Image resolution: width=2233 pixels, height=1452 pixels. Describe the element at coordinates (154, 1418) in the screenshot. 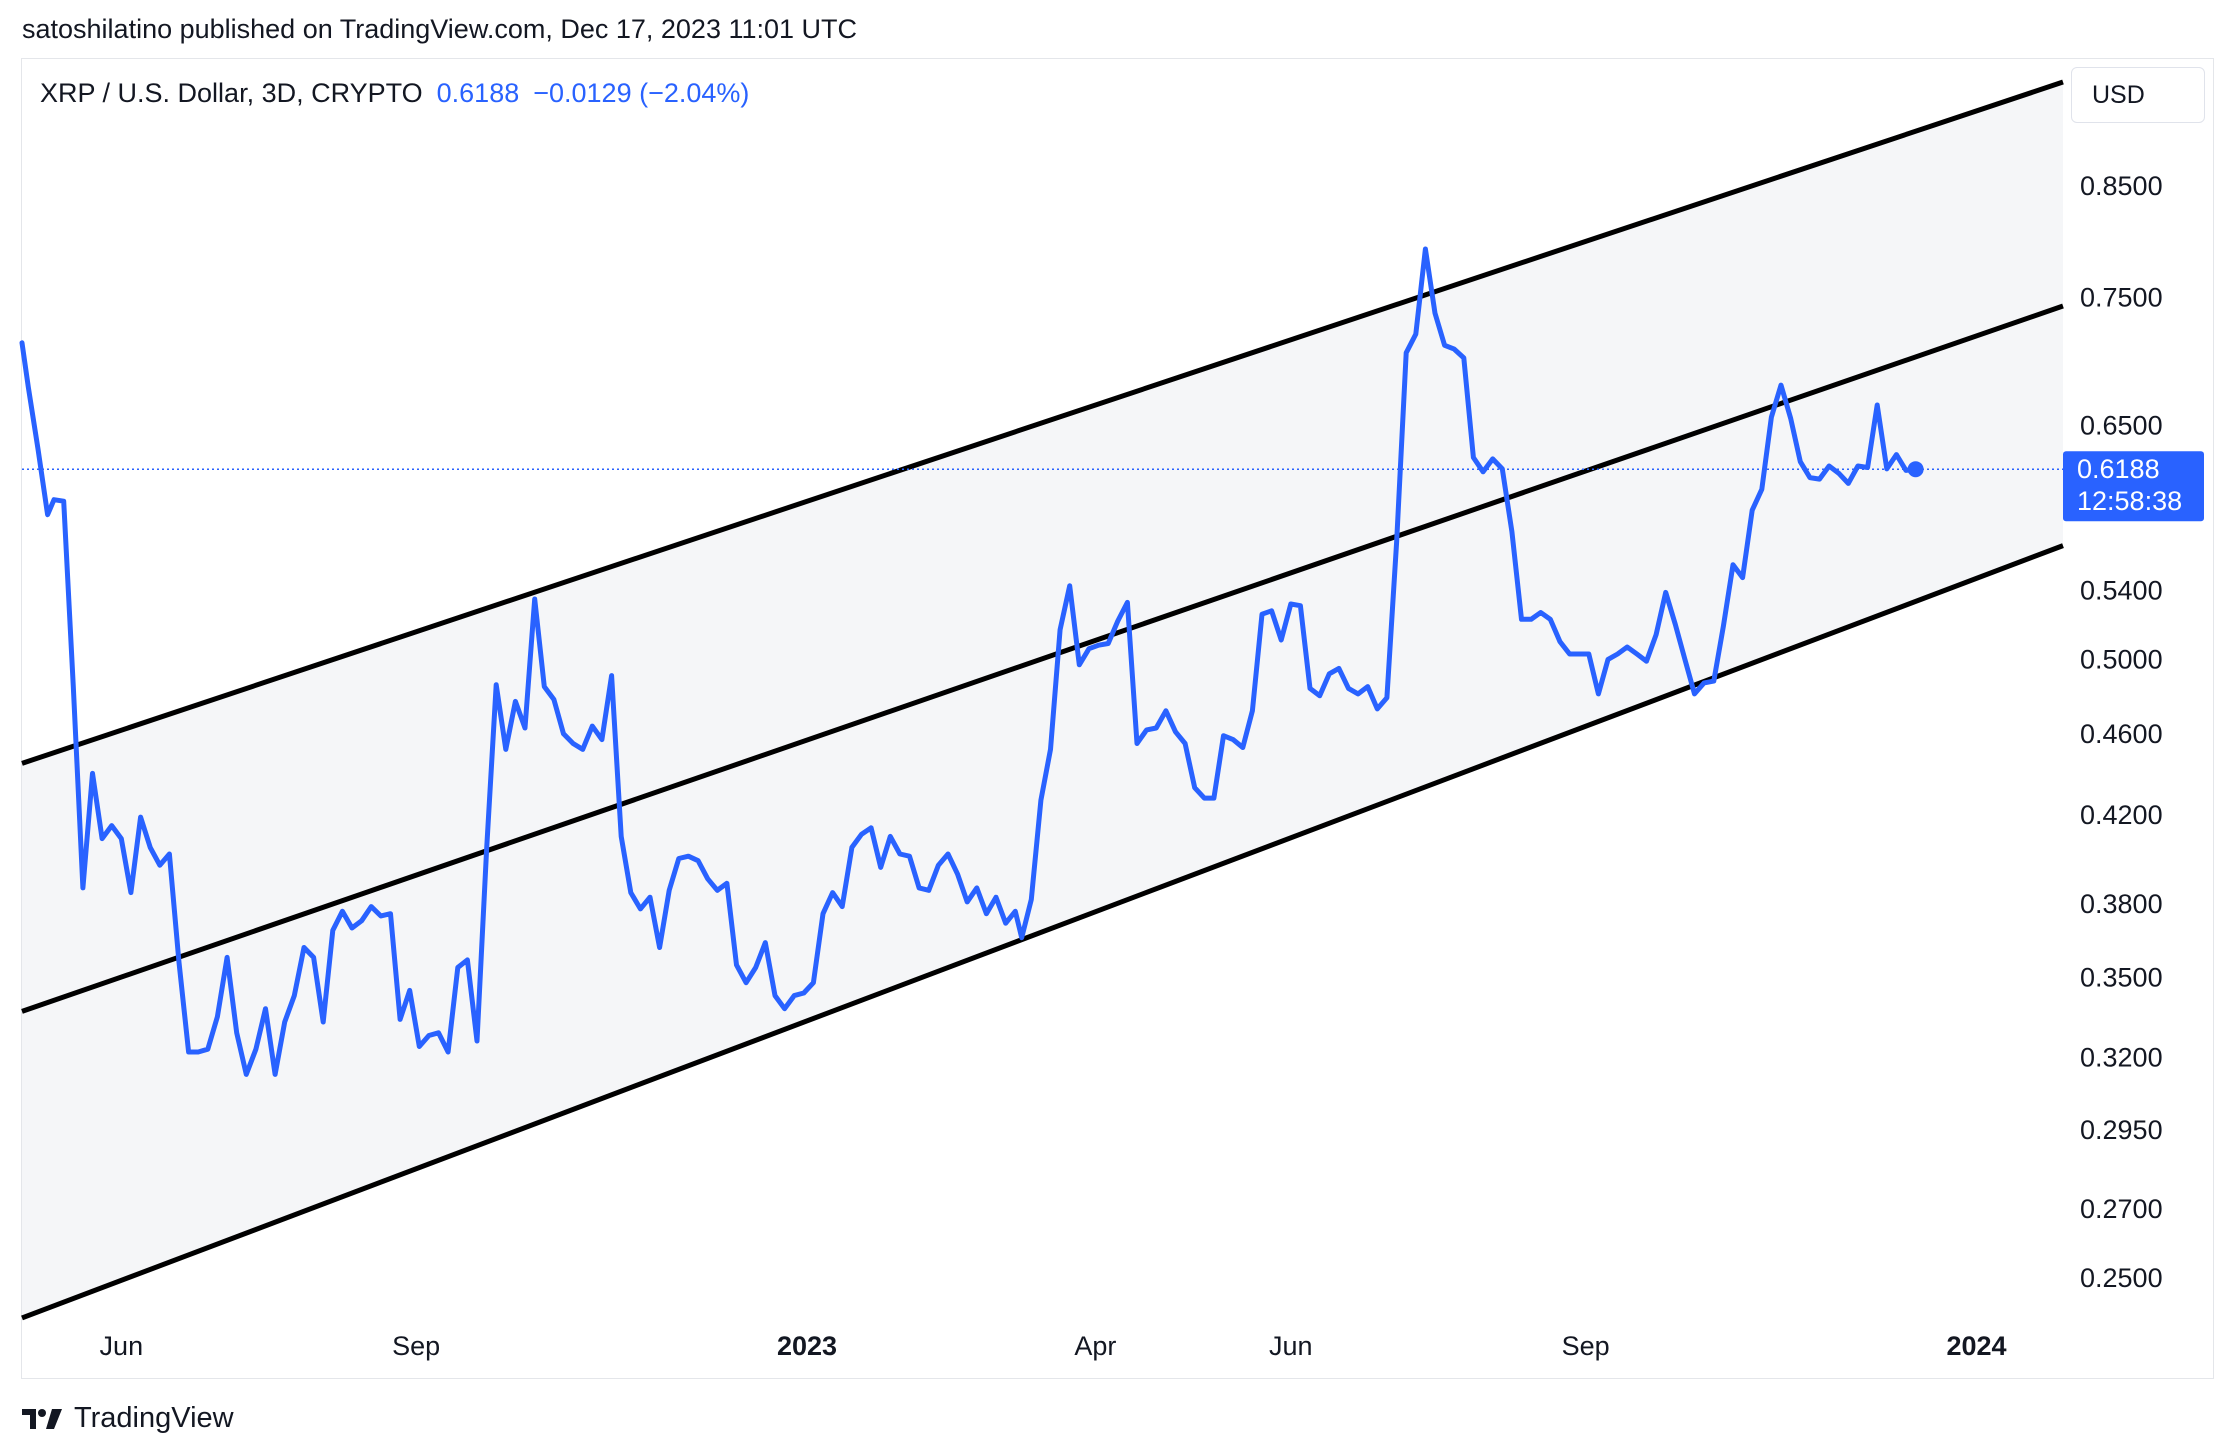

I see `footer-brand: TradingView` at that location.